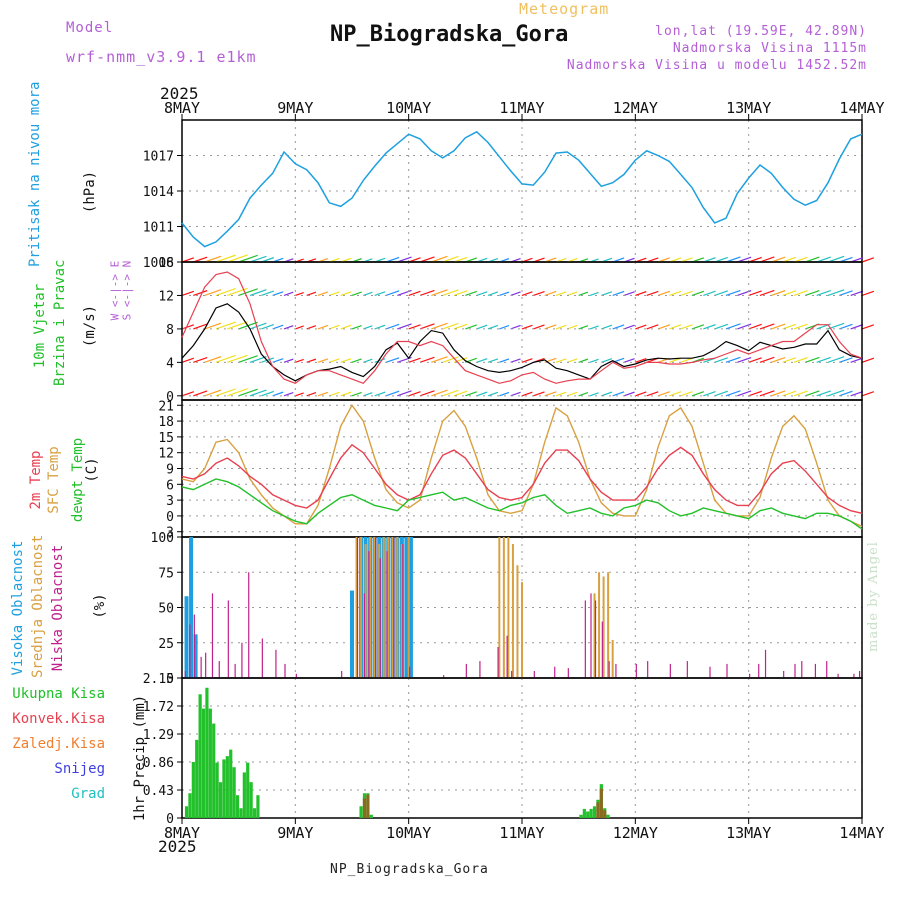  What do you see at coordinates (161, 57) in the screenshot?
I see `model-name: wrf-nmm_v3.9.1 e1km` at bounding box center [161, 57].